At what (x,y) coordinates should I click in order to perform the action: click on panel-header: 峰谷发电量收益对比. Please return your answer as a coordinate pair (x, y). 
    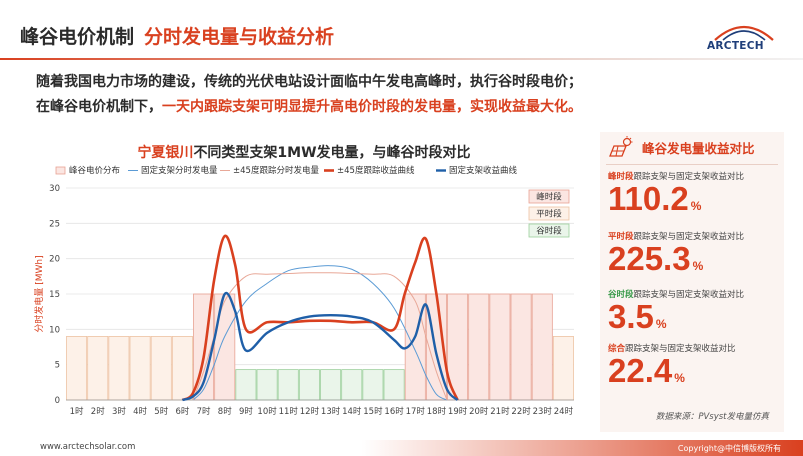
    Looking at the image, I should click on (692, 147).